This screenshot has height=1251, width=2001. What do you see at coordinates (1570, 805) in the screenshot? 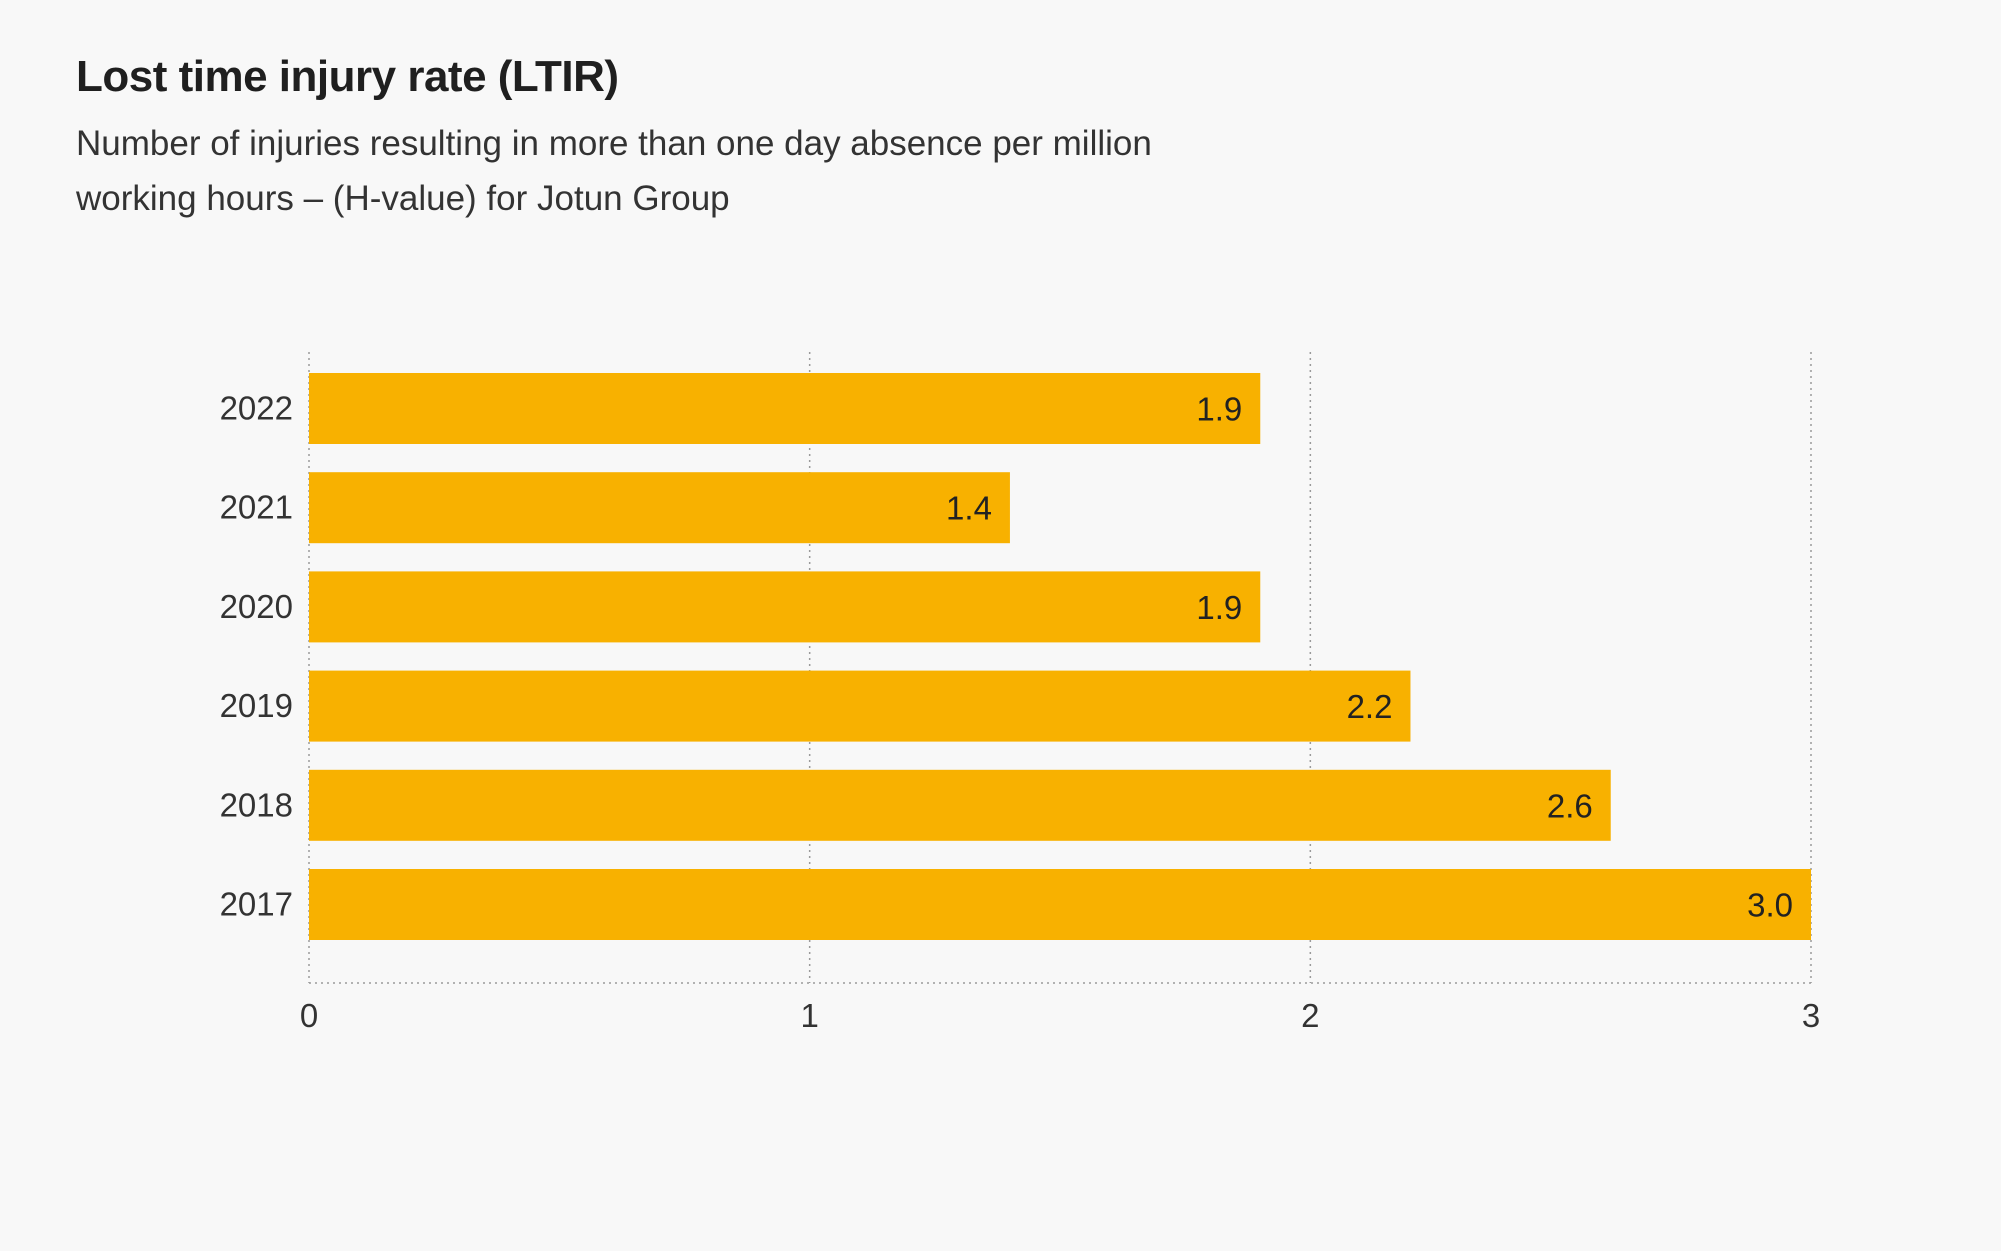
I see `data-label: 2.6` at bounding box center [1570, 805].